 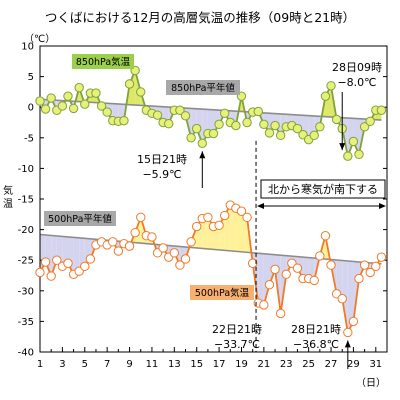 What do you see at coordinates (85, 364) in the screenshot?
I see `x-tick-label: 5` at bounding box center [85, 364].